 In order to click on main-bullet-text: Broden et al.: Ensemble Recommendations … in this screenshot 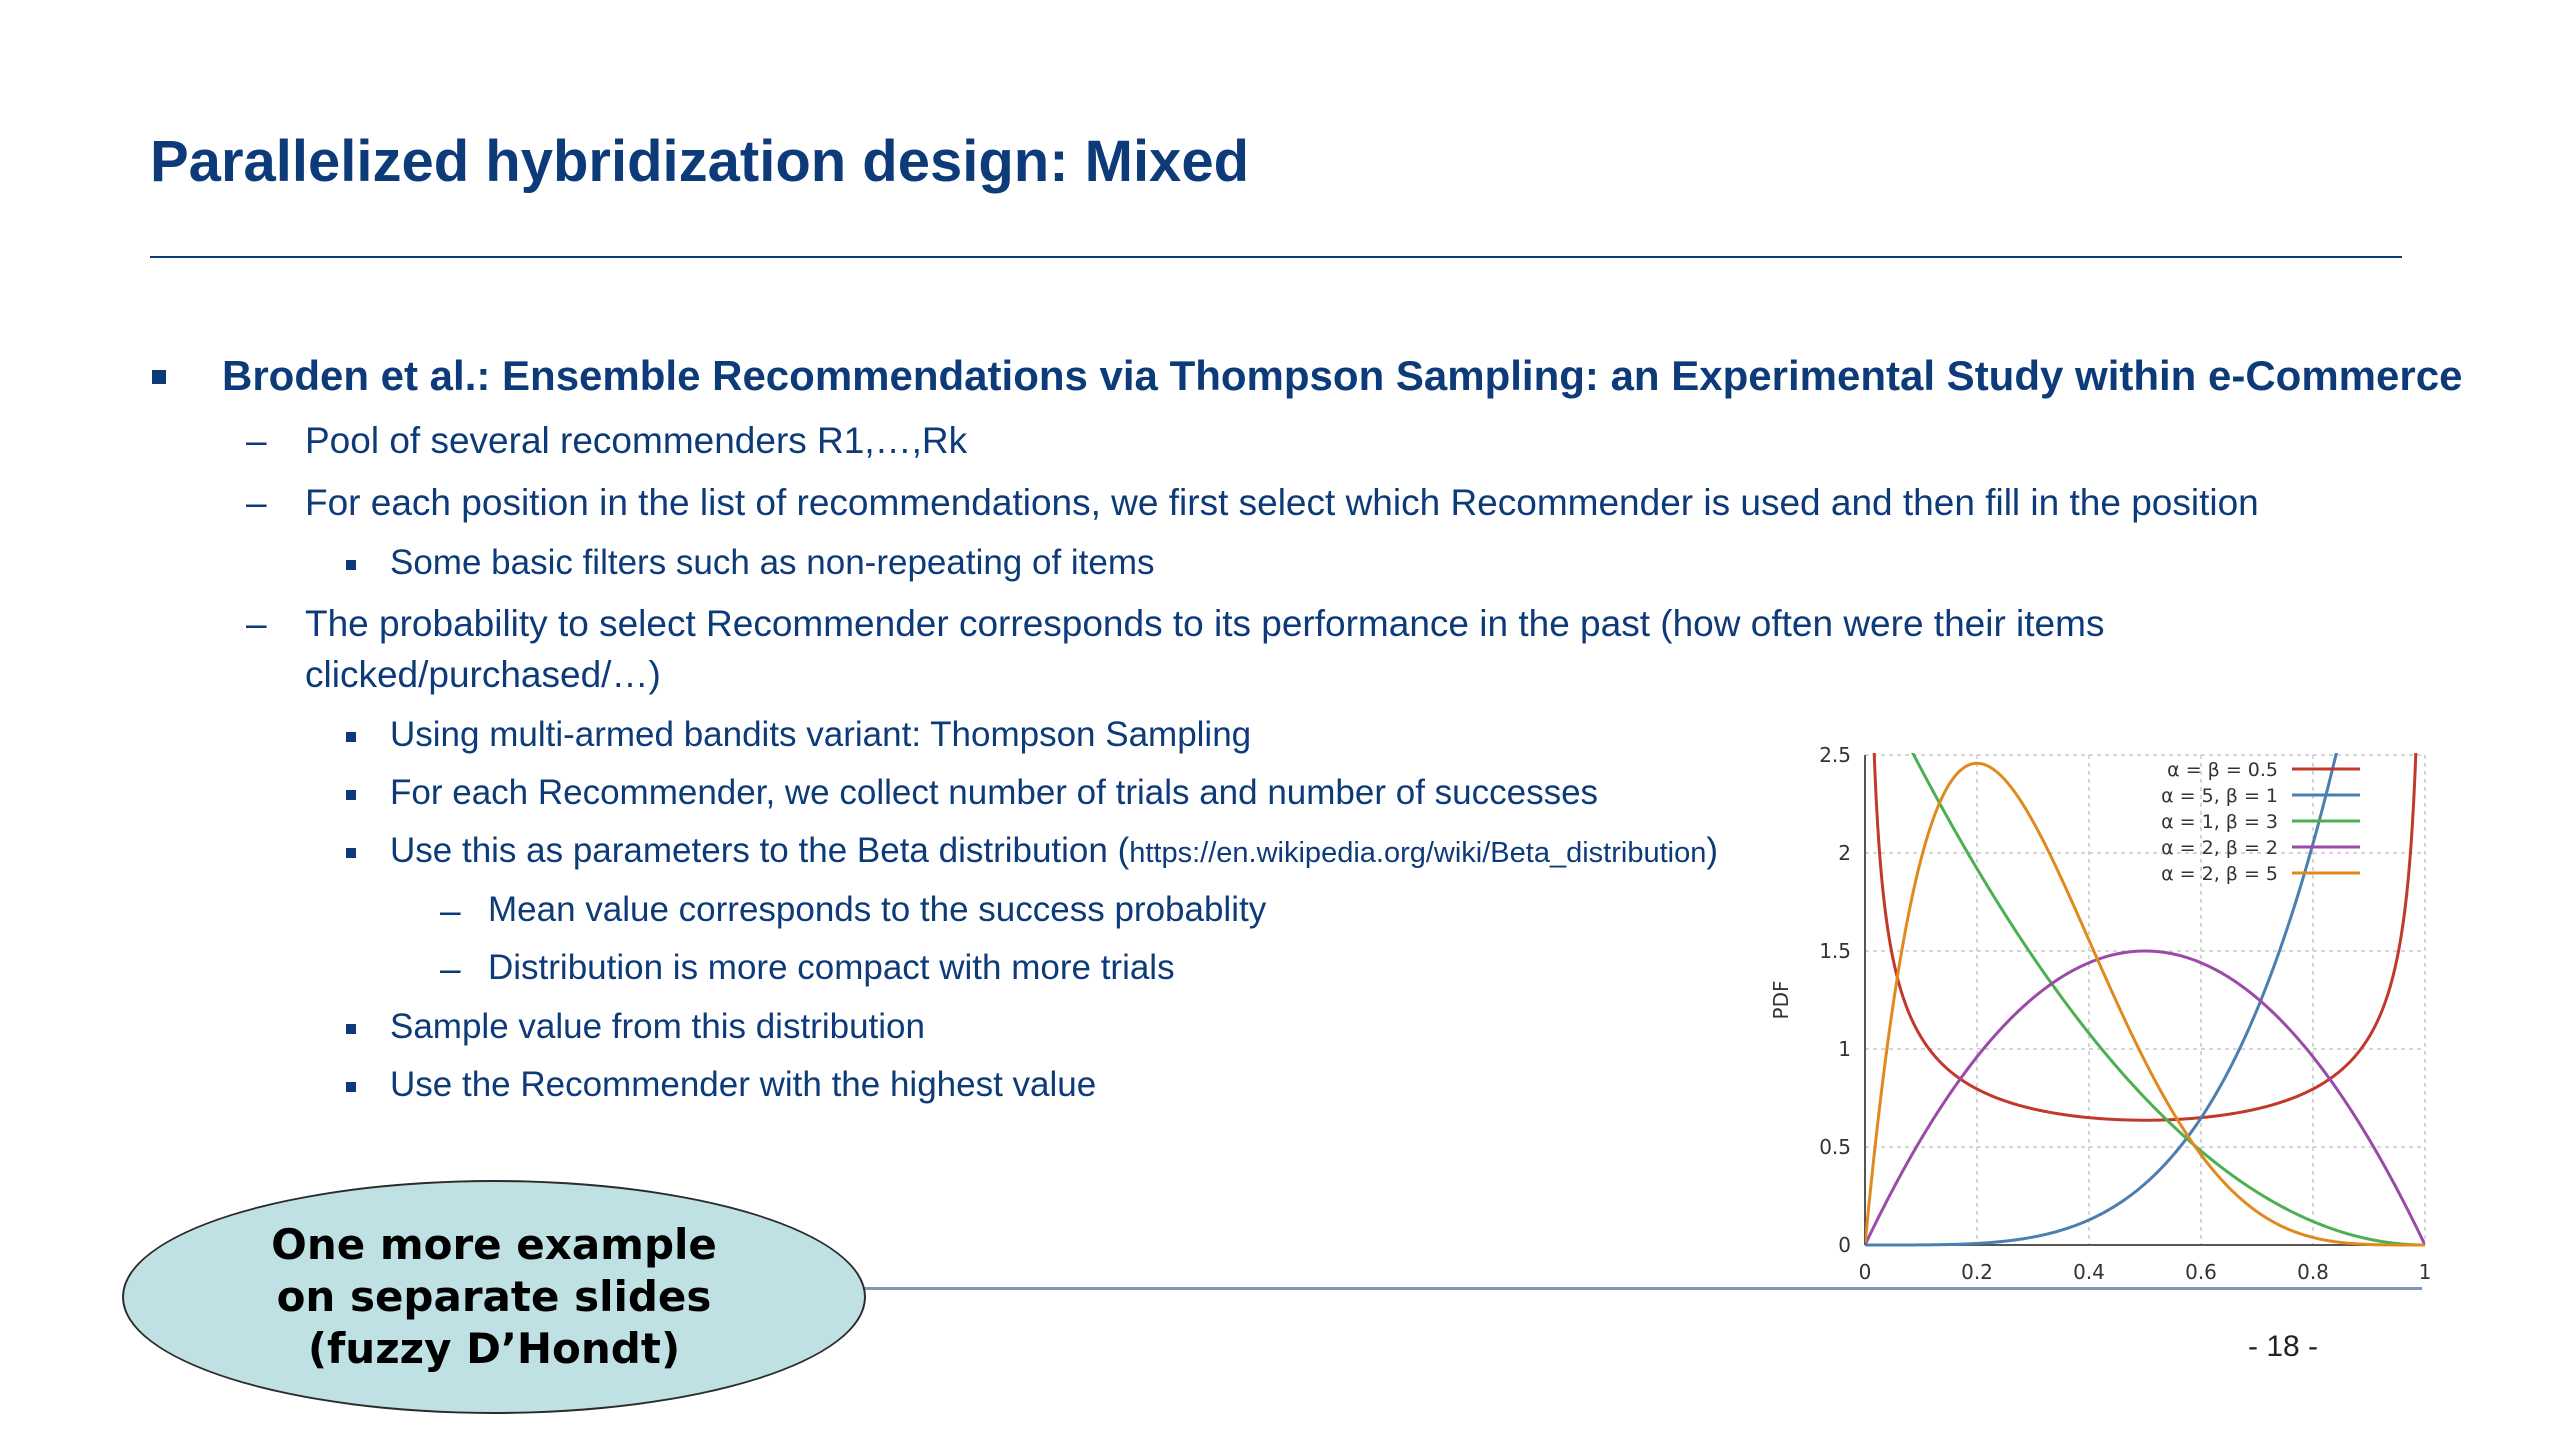, I will do `click(1342, 375)`.